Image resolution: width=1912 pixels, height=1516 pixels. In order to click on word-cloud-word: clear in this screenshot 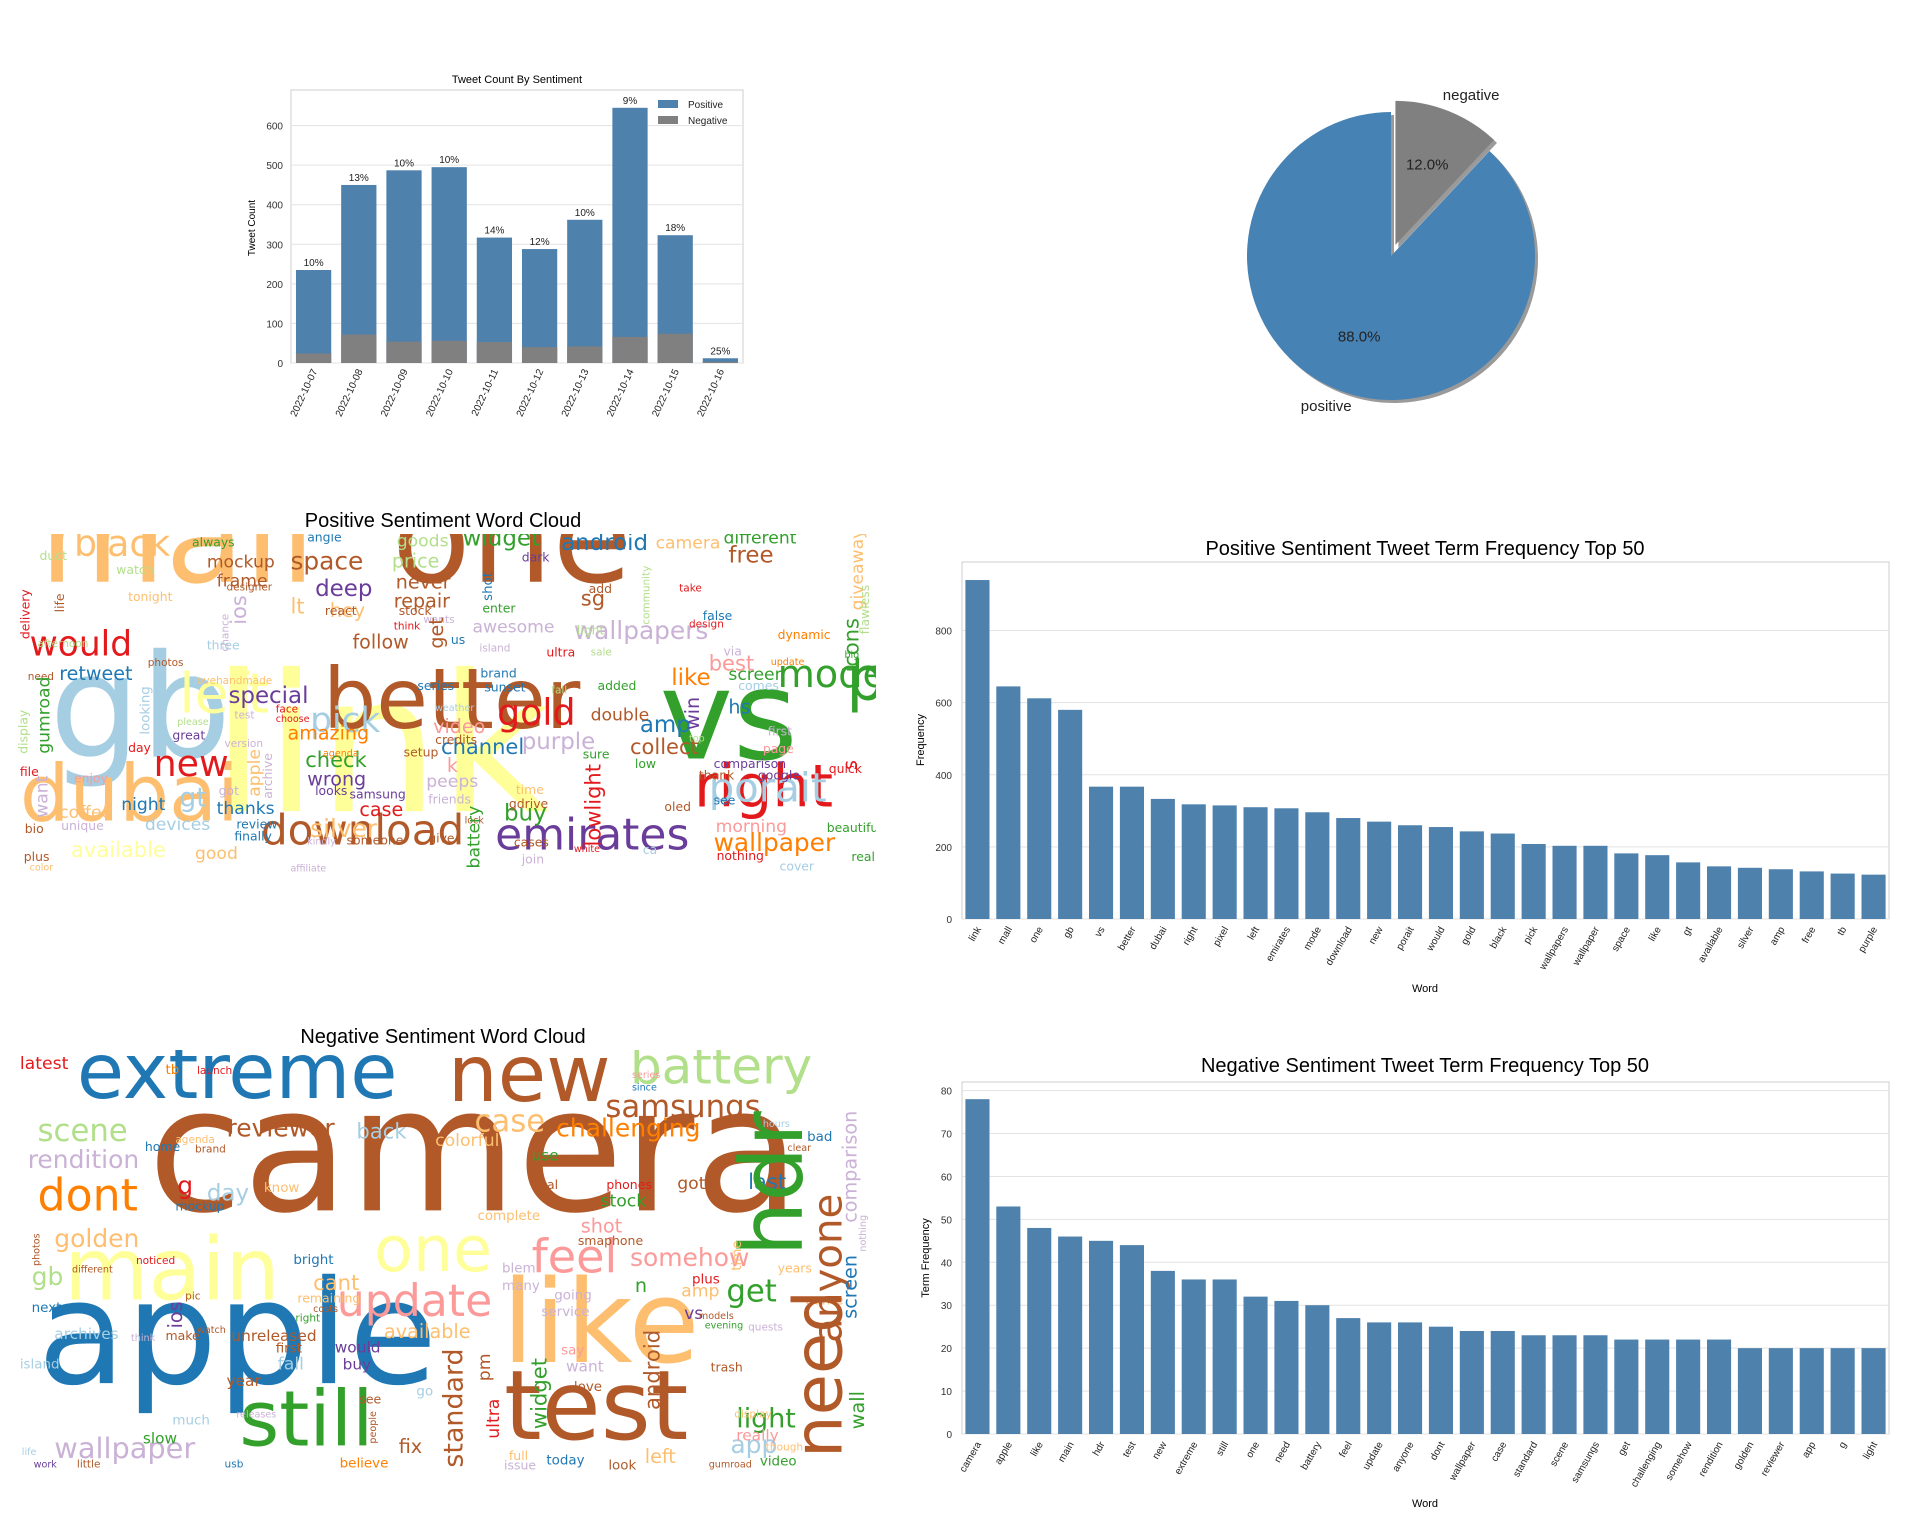, I will do `click(799, 1148)`.